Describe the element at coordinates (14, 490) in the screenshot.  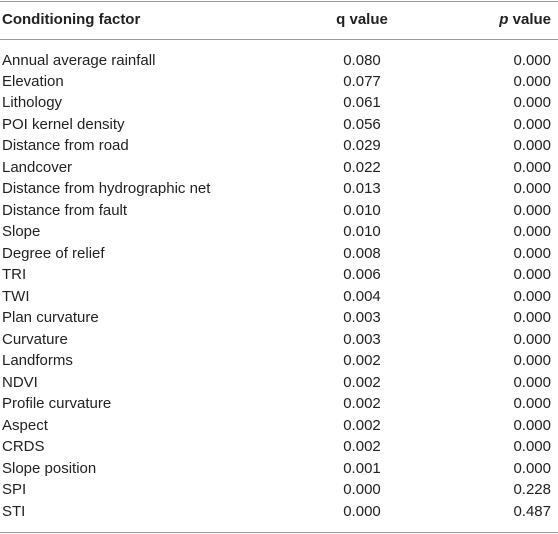
I see `factor-cell: SPI` at that location.